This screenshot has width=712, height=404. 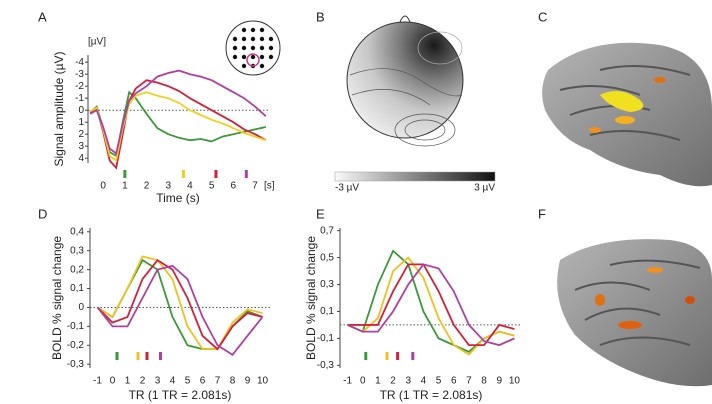 What do you see at coordinates (484, 188) in the screenshot?
I see `colorbar-label: 3 µV` at bounding box center [484, 188].